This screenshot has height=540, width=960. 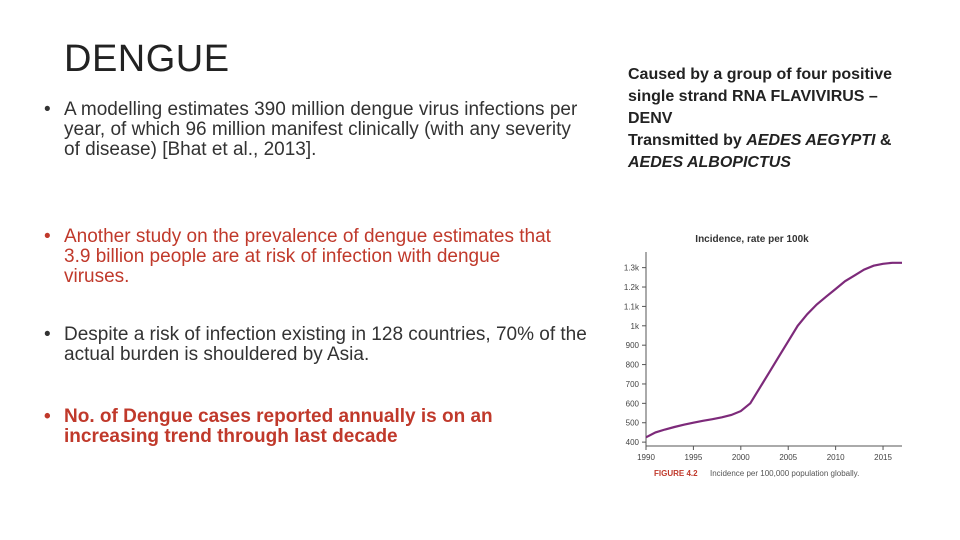 I want to click on side-line-4-suffix: &, so click(x=883, y=140).